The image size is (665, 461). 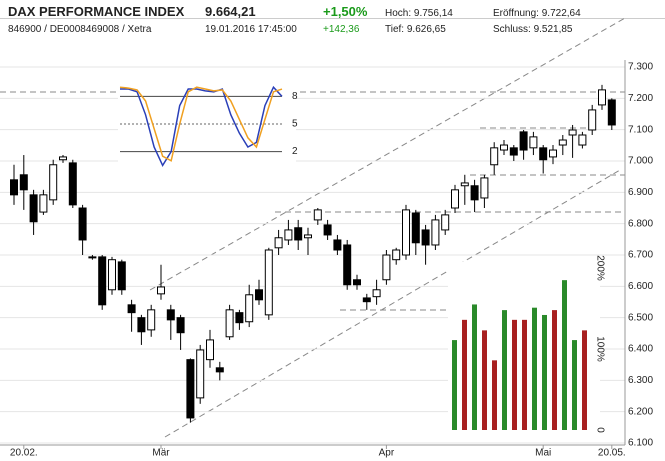 What do you see at coordinates (533, 29) in the screenshot?
I see `close: Schluss: 9.521,85` at bounding box center [533, 29].